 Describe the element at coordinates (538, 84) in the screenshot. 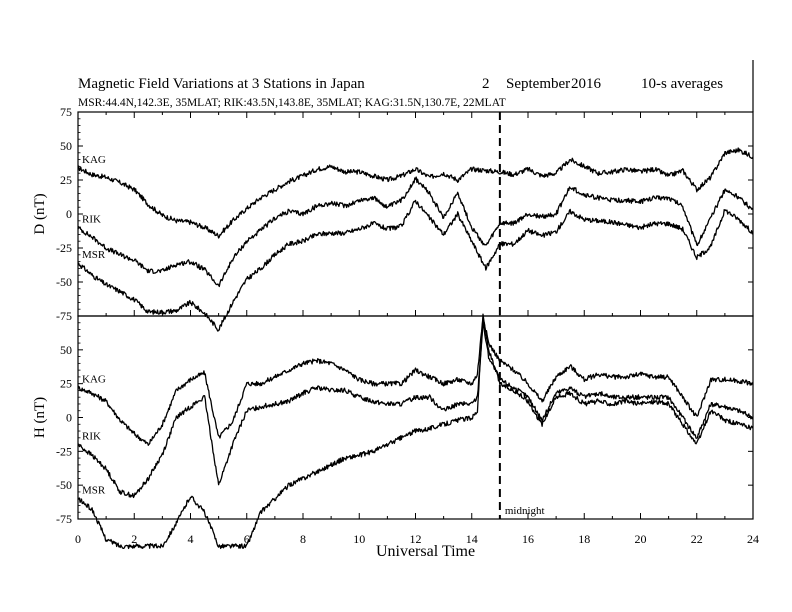

I see `chart-date-month: September` at that location.